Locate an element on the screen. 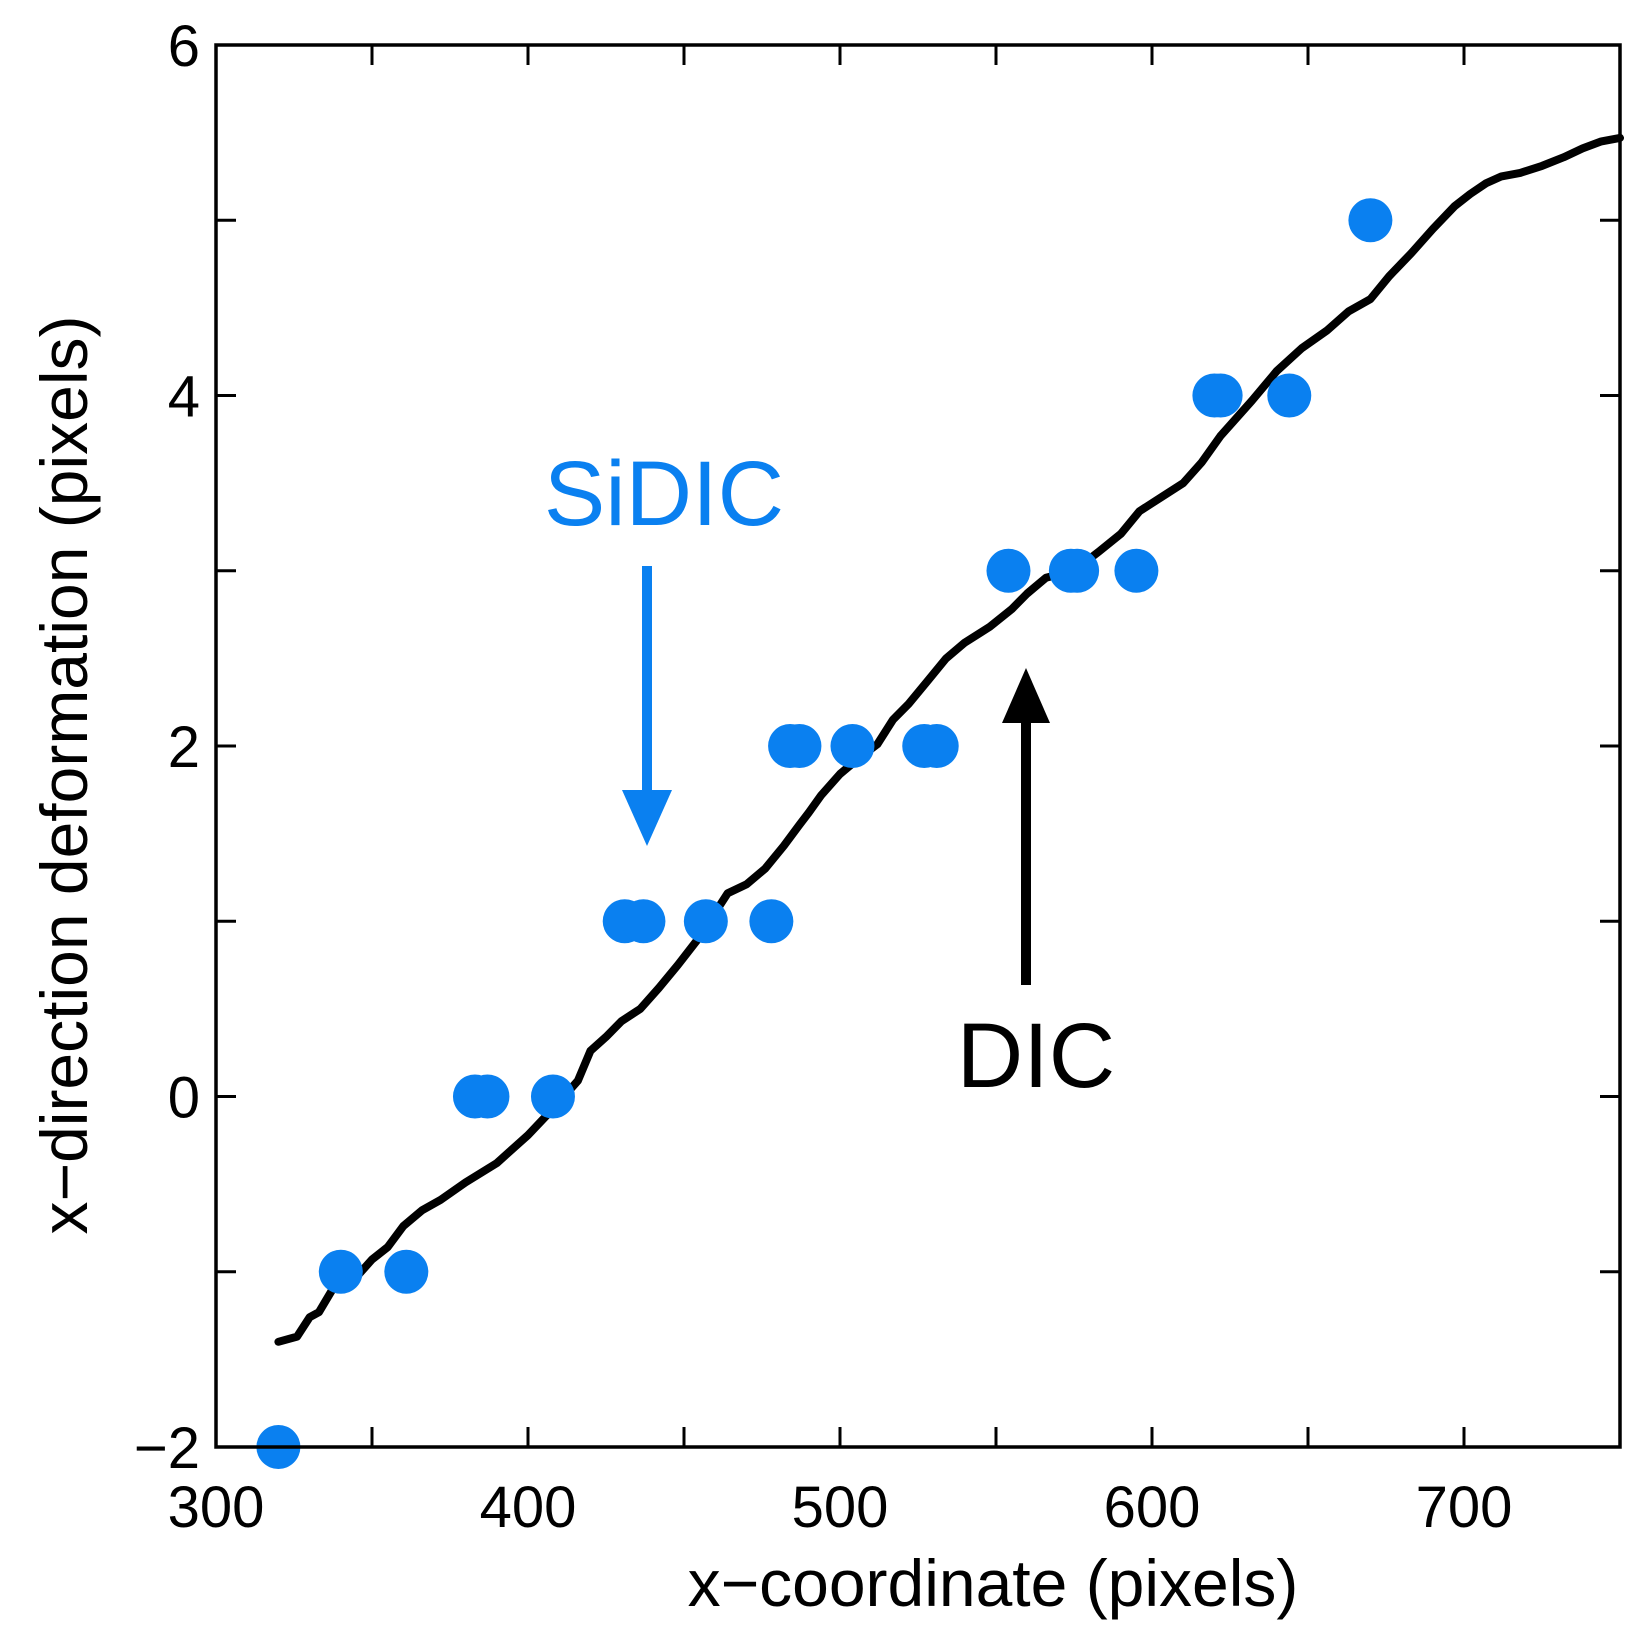  y-tick-label: −2 is located at coordinates (167, 1448).